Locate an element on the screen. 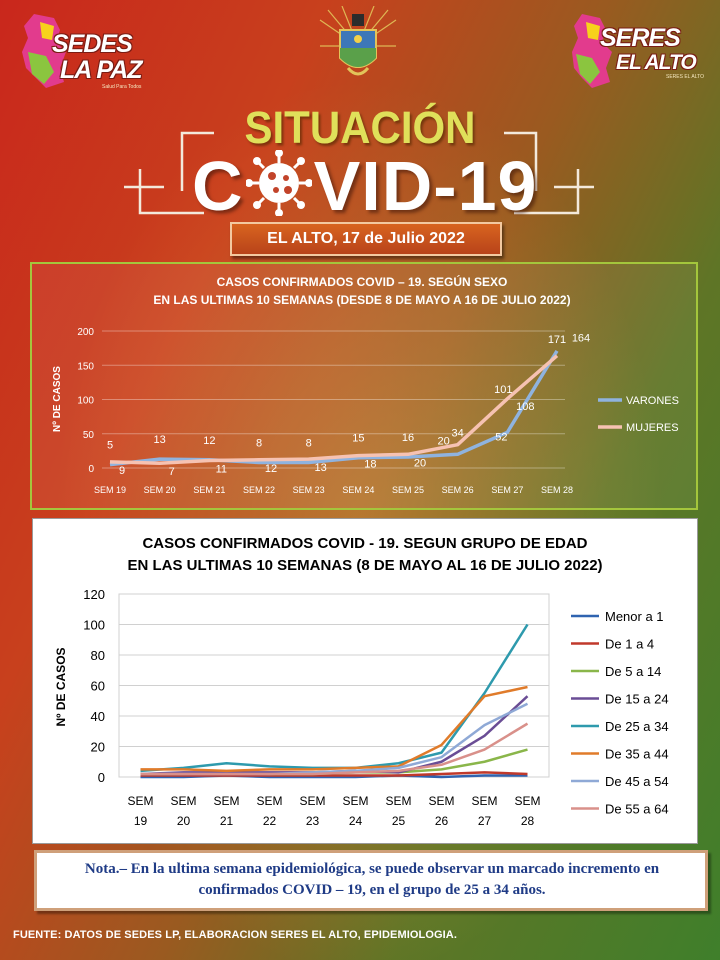 Image resolution: width=720 pixels, height=960 pixels. legend-label: De 45 a 54 is located at coordinates (637, 781).